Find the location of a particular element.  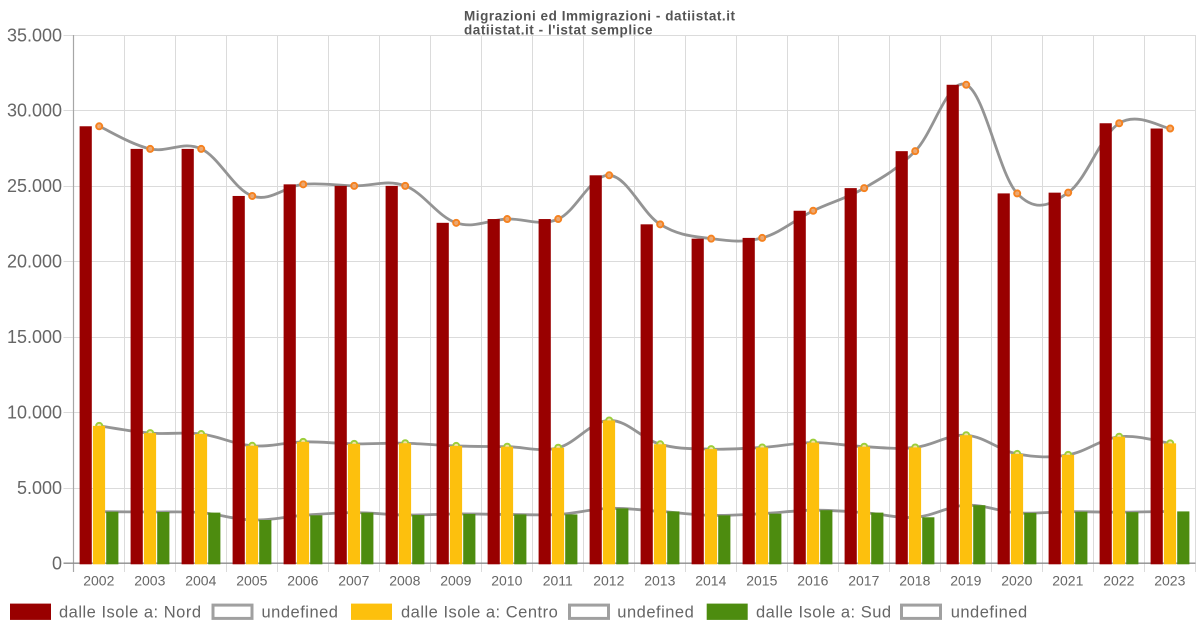

svg-text: 2004 is located at coordinates (200, 581).